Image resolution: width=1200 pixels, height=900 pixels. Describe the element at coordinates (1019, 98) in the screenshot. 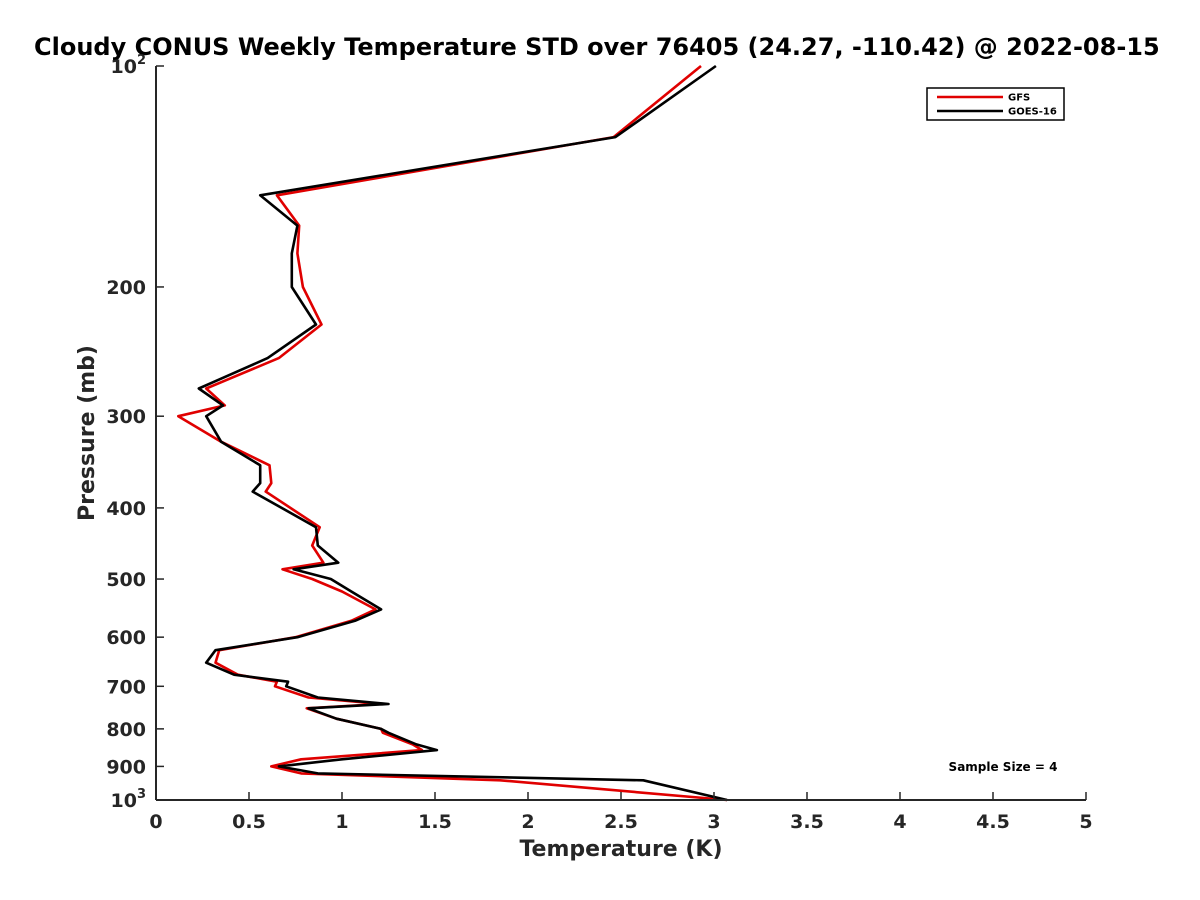

I see `legend-label: GFS` at that location.